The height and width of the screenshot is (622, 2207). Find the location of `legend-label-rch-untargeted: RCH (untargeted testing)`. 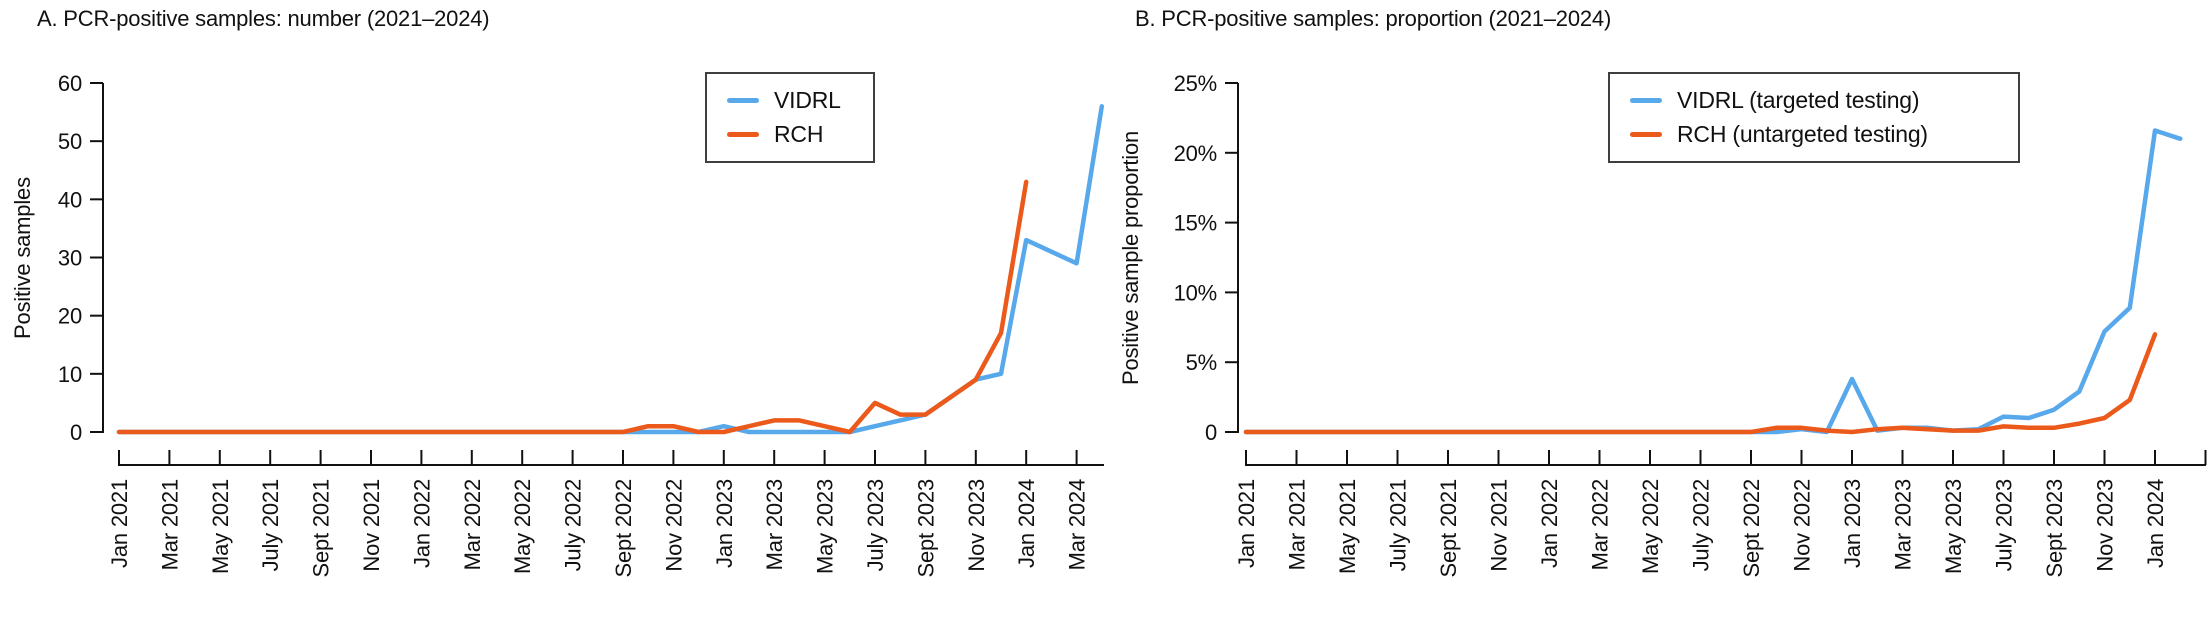

legend-label-rch-untargeted: RCH (untargeted testing) is located at coordinates (1802, 134).